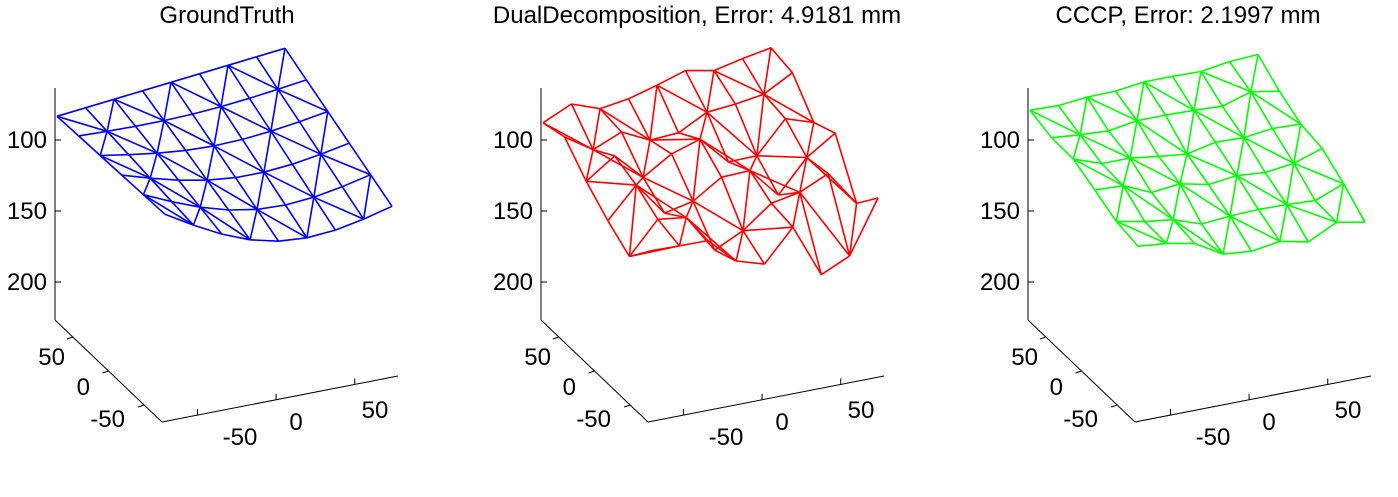  What do you see at coordinates (513, 140) in the screenshot?
I see `z-tick-label: 100` at bounding box center [513, 140].